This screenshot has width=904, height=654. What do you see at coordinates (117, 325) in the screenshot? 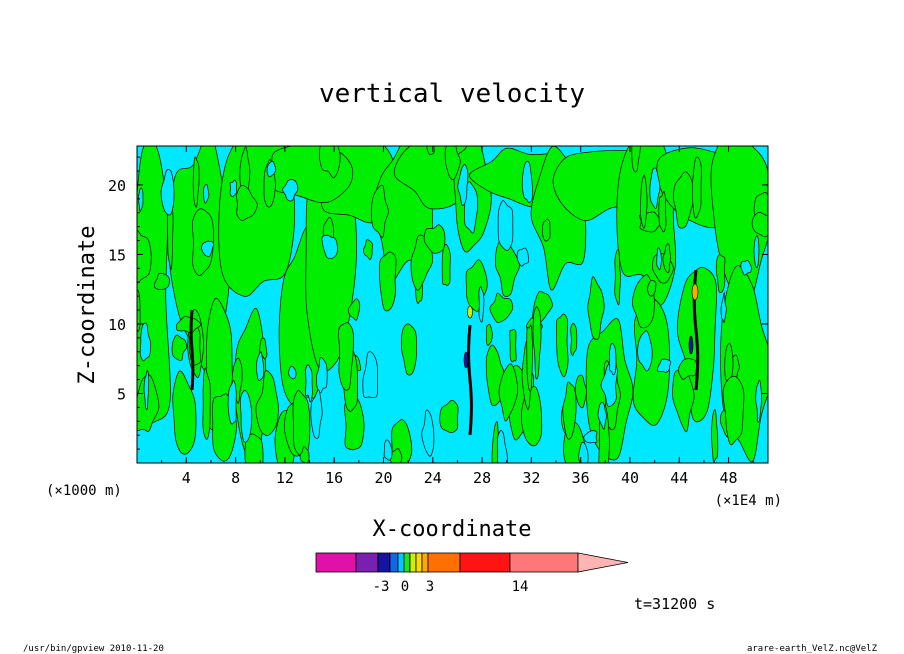
I see `y-tick-label: 10` at bounding box center [117, 325].